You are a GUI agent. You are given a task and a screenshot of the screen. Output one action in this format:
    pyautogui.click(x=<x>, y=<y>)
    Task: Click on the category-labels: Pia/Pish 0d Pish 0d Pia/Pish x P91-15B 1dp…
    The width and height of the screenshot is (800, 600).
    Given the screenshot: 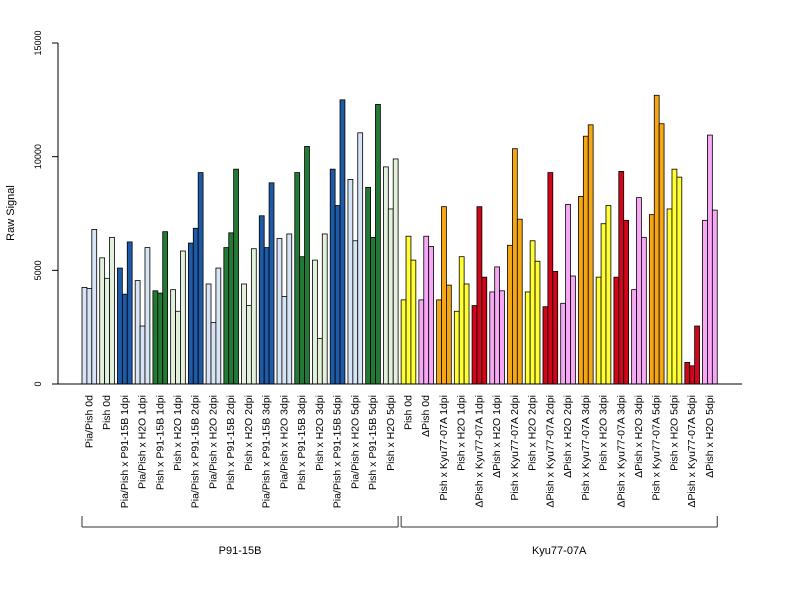 What is the action you would take?
    pyautogui.click(x=399, y=451)
    